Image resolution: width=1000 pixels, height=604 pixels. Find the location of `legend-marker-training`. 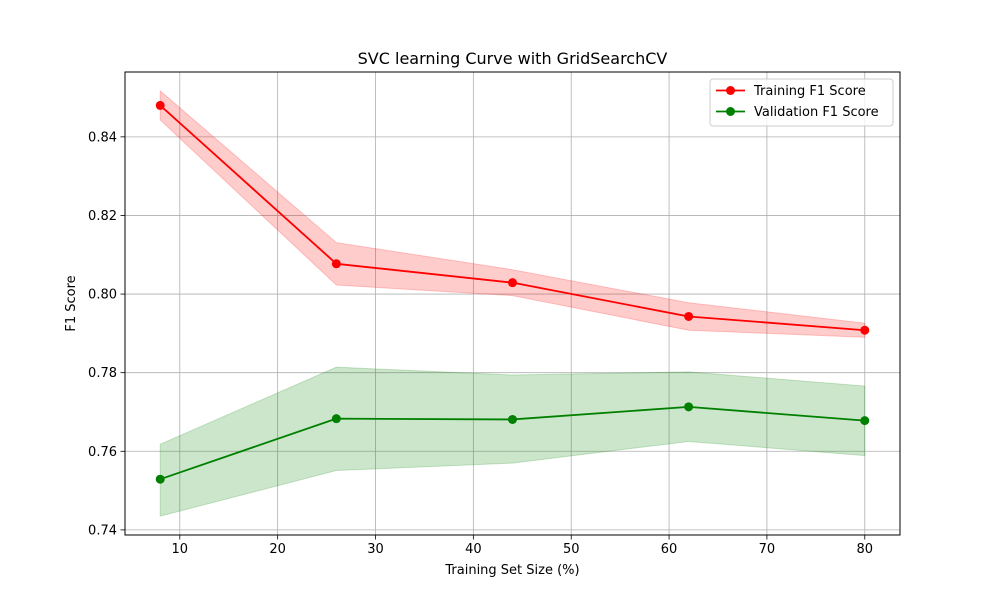

legend-marker-training is located at coordinates (730, 90).